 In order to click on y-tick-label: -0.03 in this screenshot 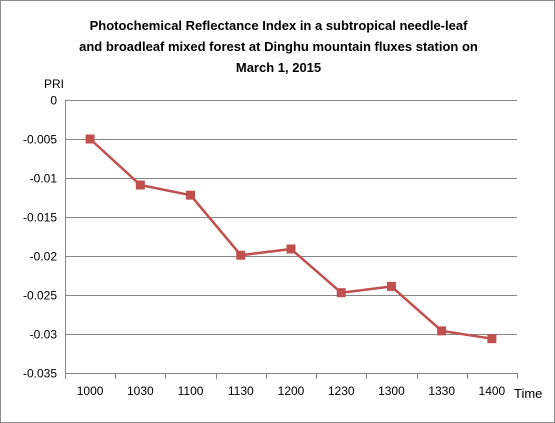, I will do `click(44, 335)`.